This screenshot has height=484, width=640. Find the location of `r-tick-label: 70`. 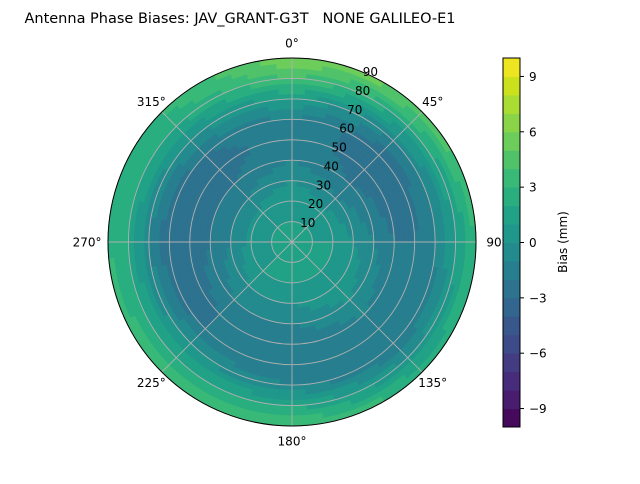

r-tick-label: 70 is located at coordinates (354, 110).